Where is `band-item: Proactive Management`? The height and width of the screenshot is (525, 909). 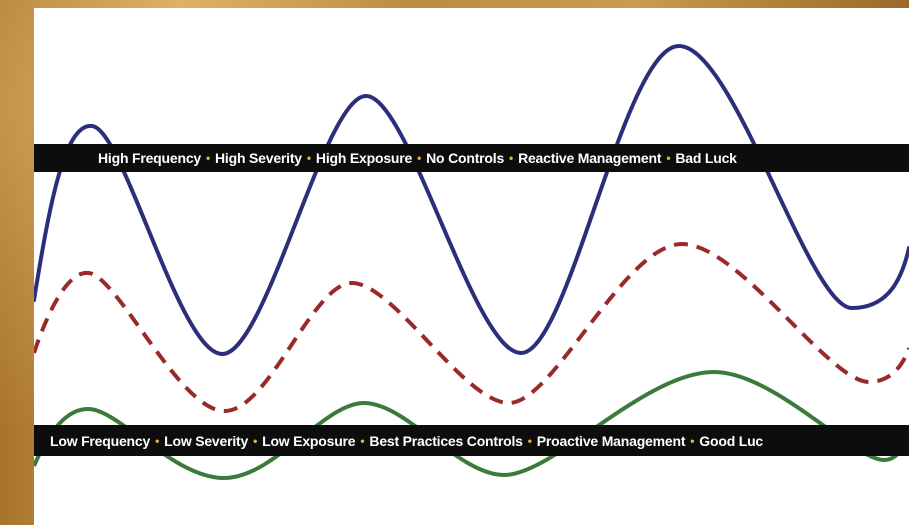 band-item: Proactive Management is located at coordinates (611, 440).